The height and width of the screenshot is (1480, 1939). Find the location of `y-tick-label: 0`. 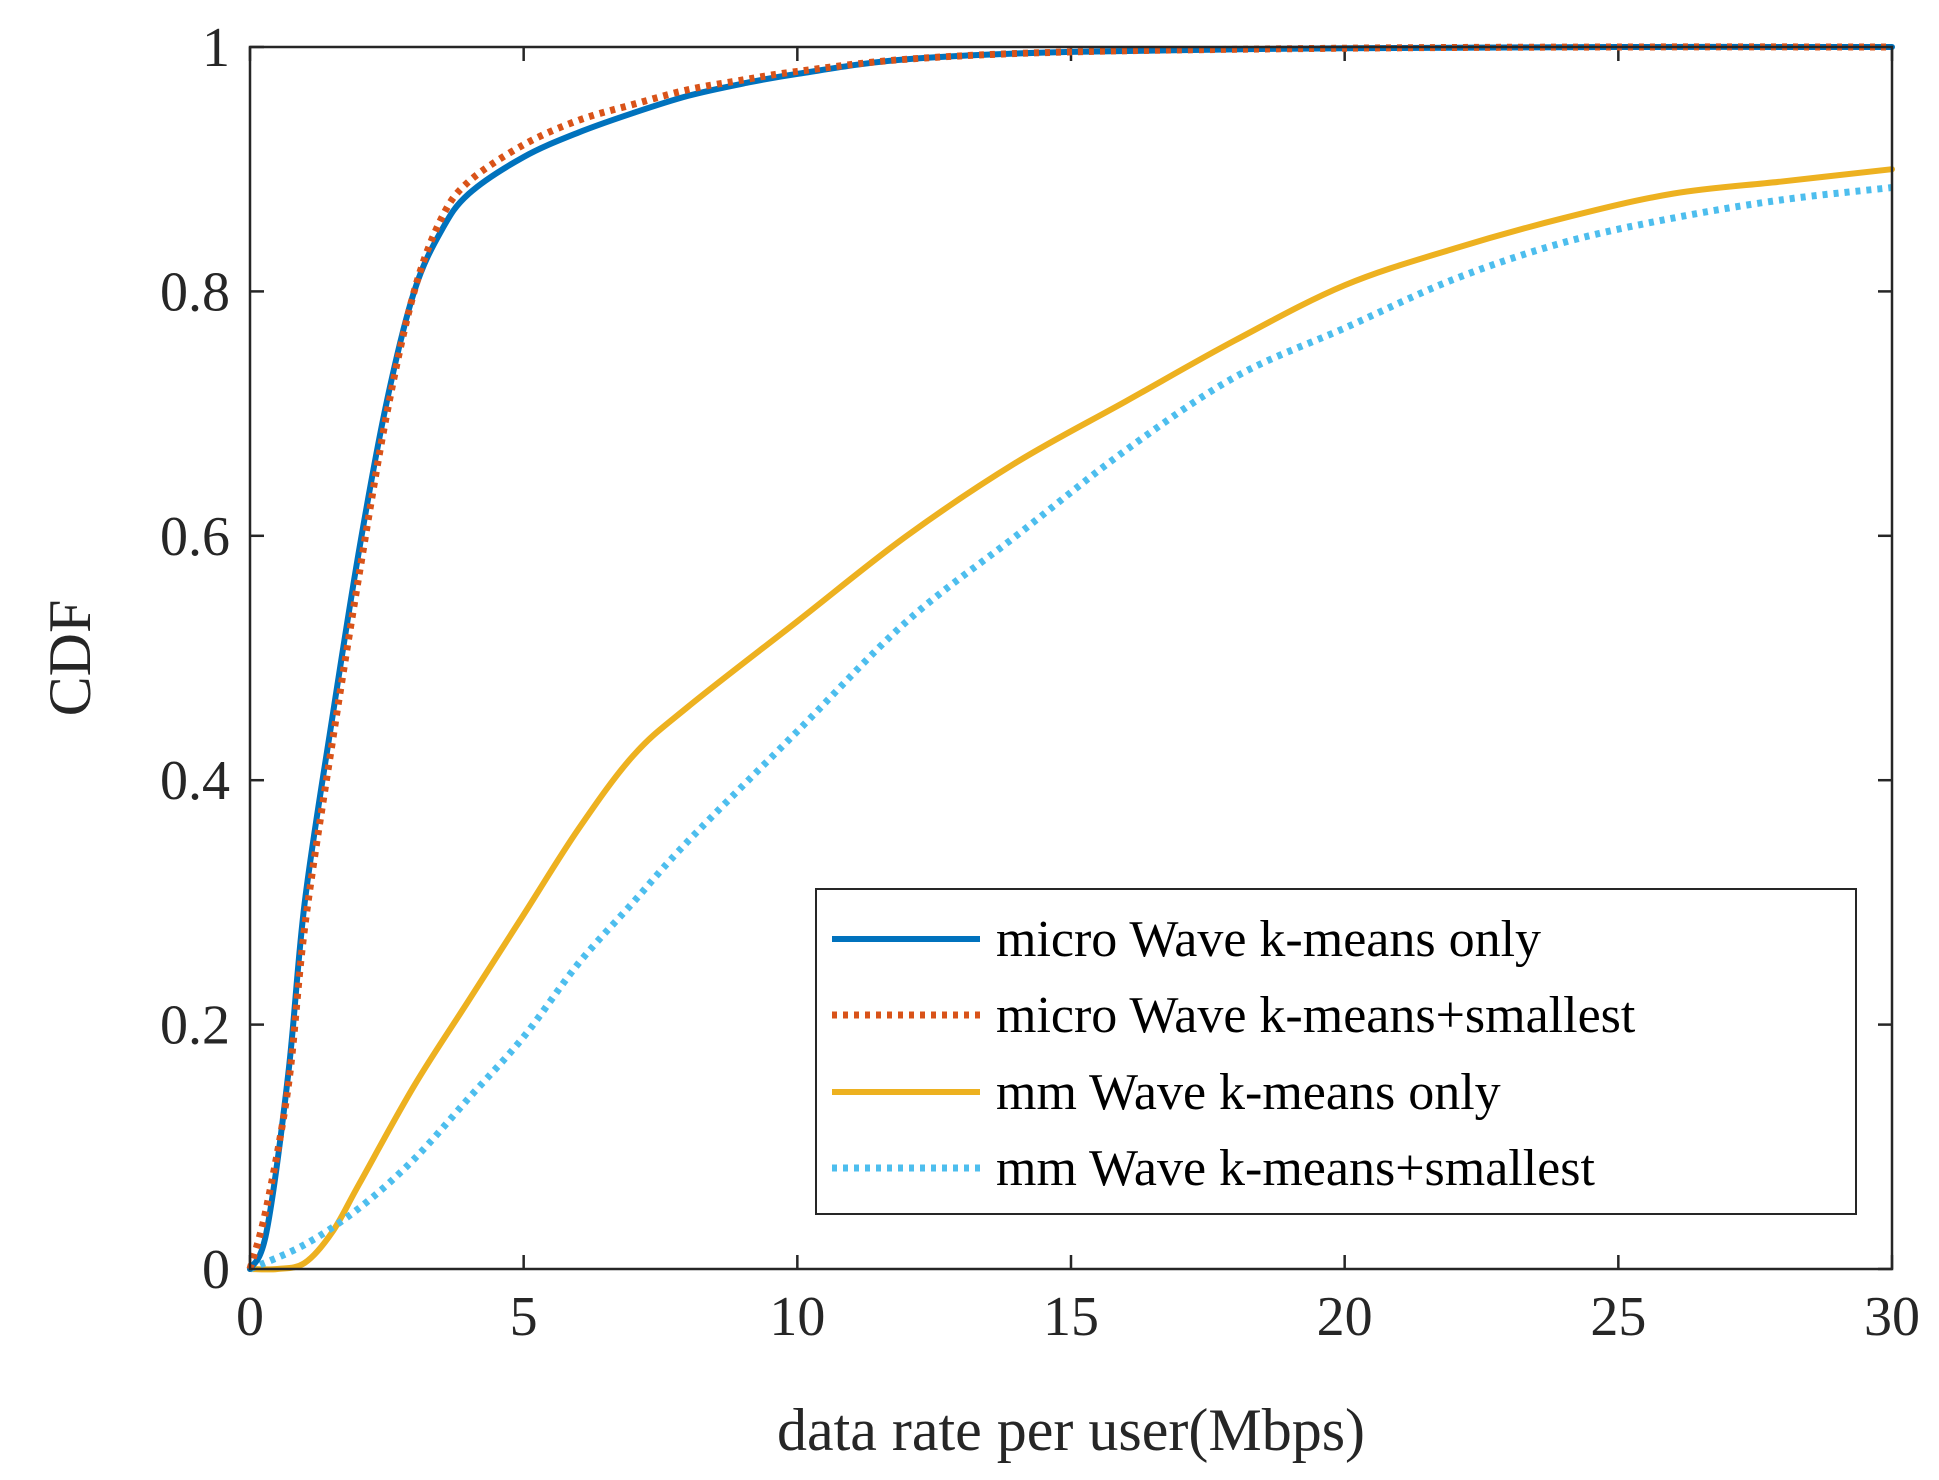

y-tick-label: 0 is located at coordinates (216, 1270).